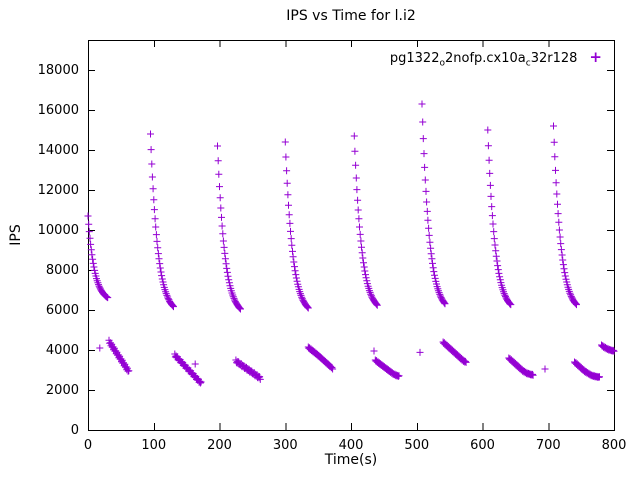 The image size is (640, 480). I want to click on legend-marker-plus-icon: +, so click(595, 57).